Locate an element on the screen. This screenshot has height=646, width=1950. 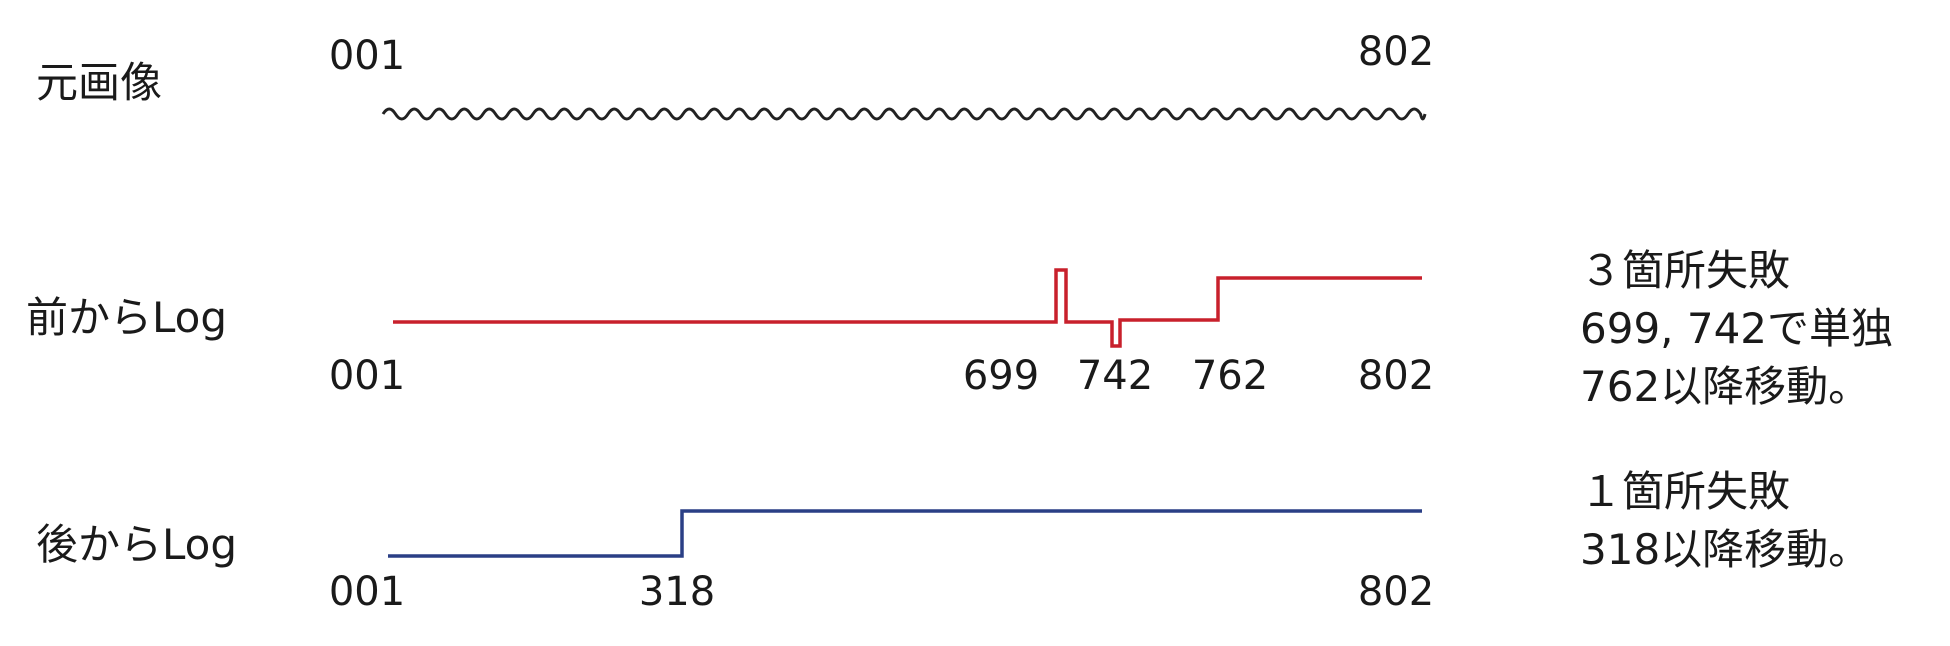
note-line: 318以降移動。 is located at coordinates (1725, 549).